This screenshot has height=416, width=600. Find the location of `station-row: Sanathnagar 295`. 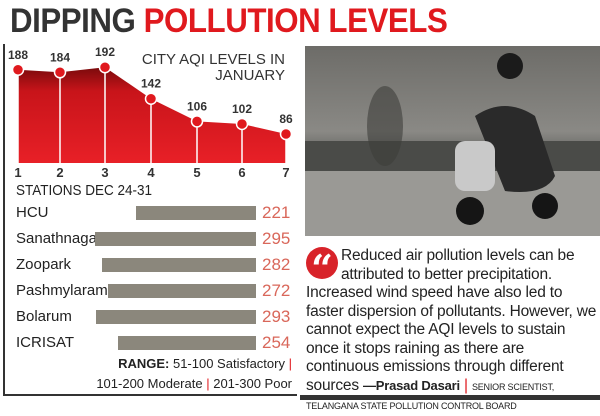

station-row: Sanathnagar 295 is located at coordinates (150, 239).